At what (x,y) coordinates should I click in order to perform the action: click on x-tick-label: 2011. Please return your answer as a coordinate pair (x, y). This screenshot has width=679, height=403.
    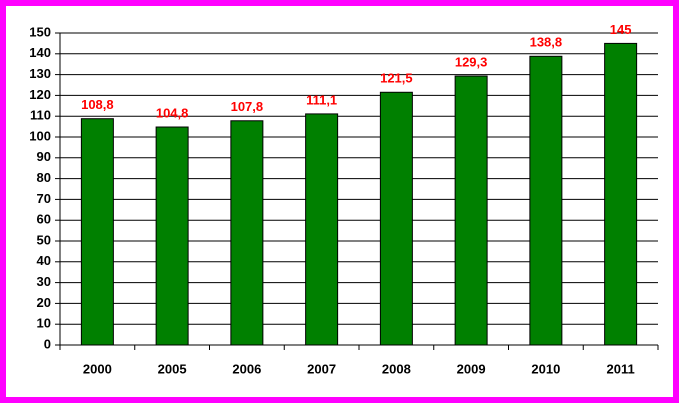
    Looking at the image, I should click on (621, 368).